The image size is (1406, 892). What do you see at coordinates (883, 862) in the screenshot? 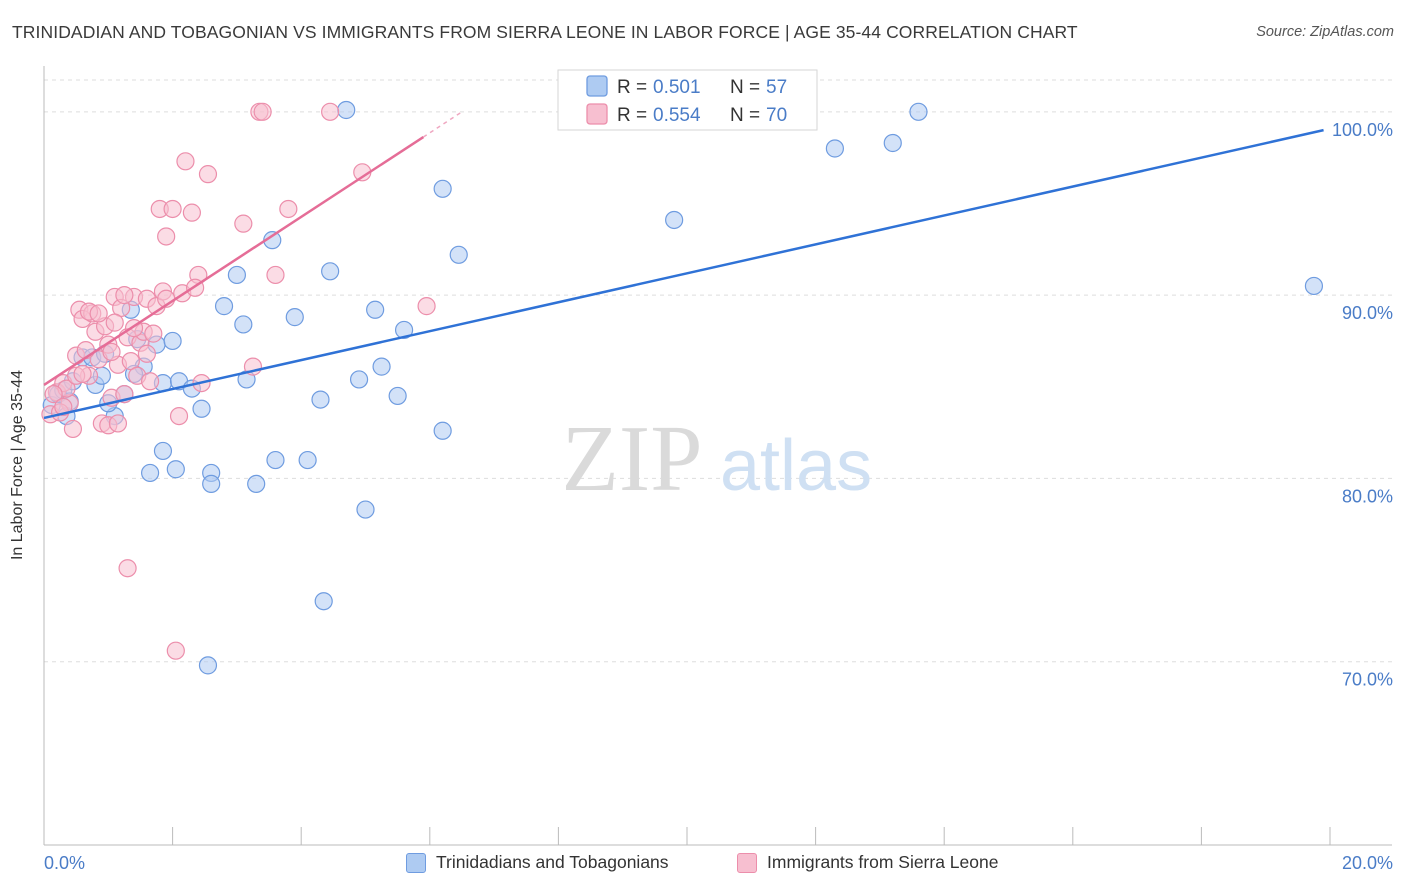
I see `legend-label-sierra-leone: Immigrants from Sierra Leone` at bounding box center [883, 862].